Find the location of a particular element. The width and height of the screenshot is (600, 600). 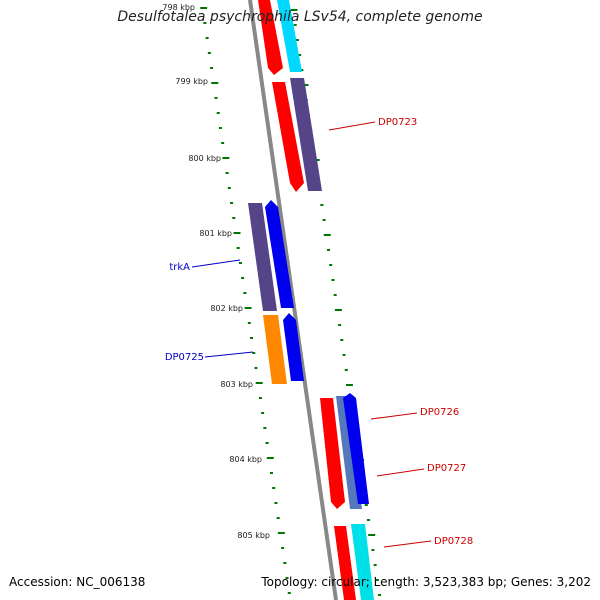

gene-label-dp0727: DP0727 is located at coordinates (446, 468).